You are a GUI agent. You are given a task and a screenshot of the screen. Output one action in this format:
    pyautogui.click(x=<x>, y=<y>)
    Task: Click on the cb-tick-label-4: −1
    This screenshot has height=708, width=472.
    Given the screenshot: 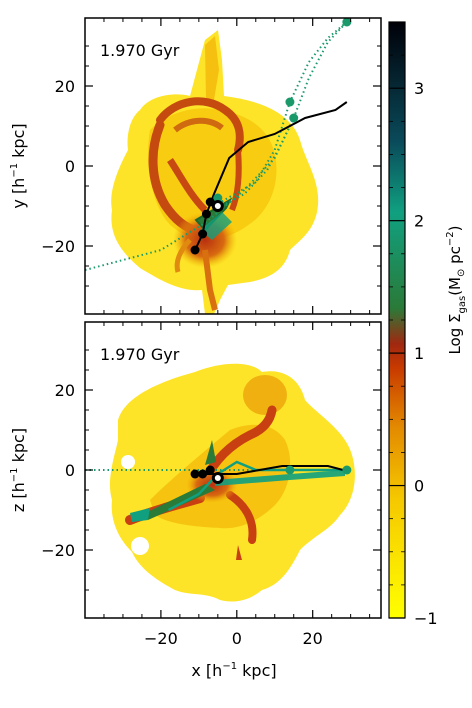 What is the action you would take?
    pyautogui.click(x=426, y=618)
    